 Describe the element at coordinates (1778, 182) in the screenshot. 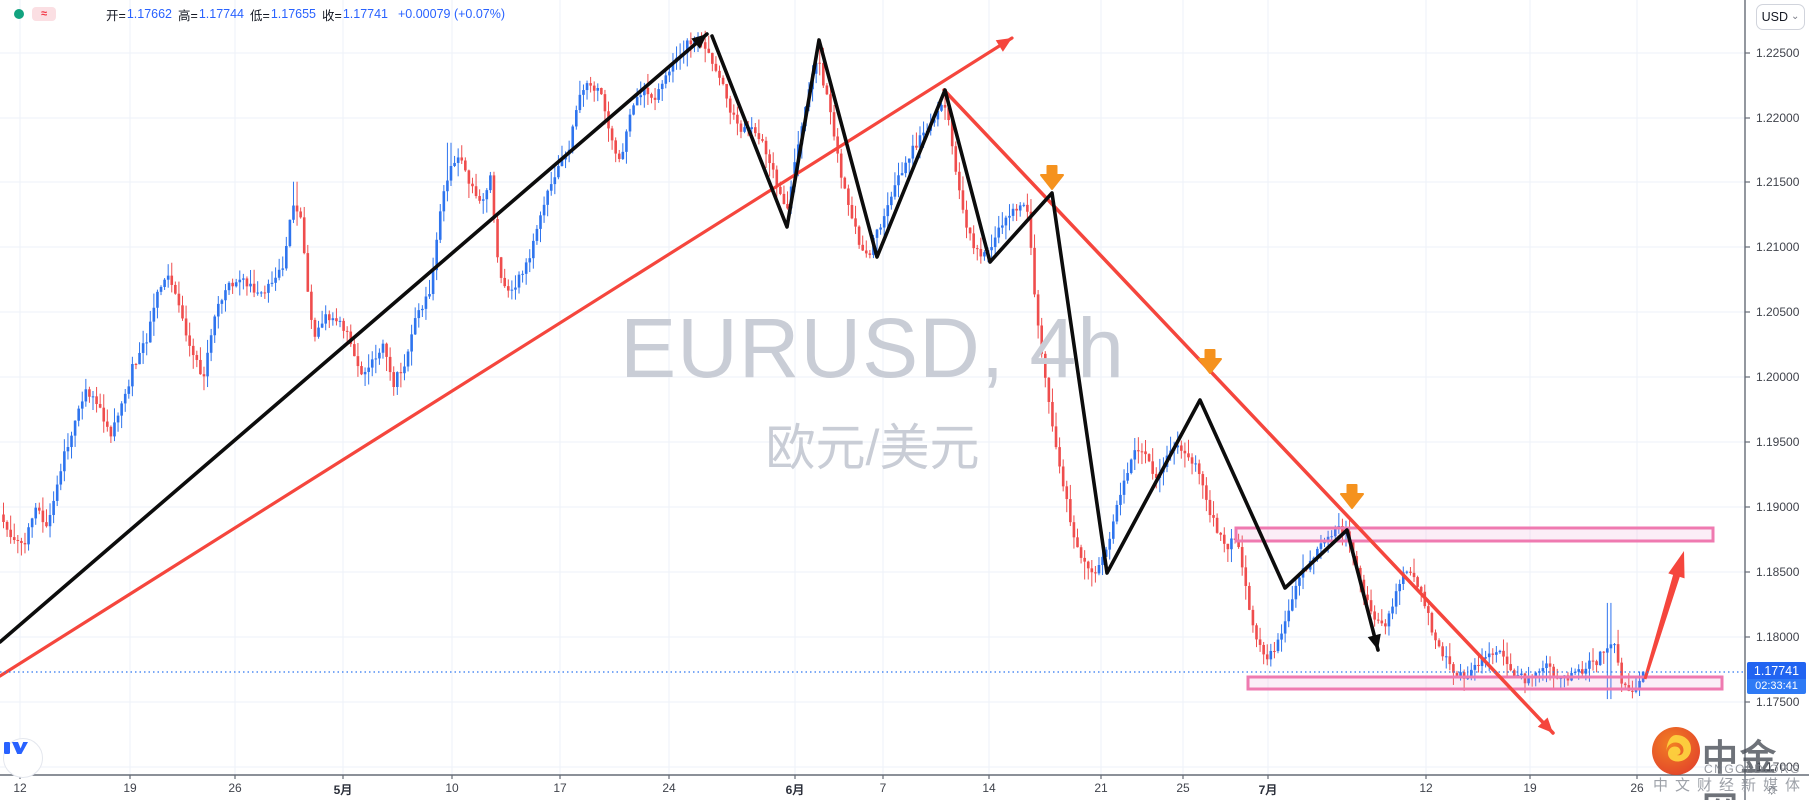

I see `price-axis-label: 1.21500` at that location.